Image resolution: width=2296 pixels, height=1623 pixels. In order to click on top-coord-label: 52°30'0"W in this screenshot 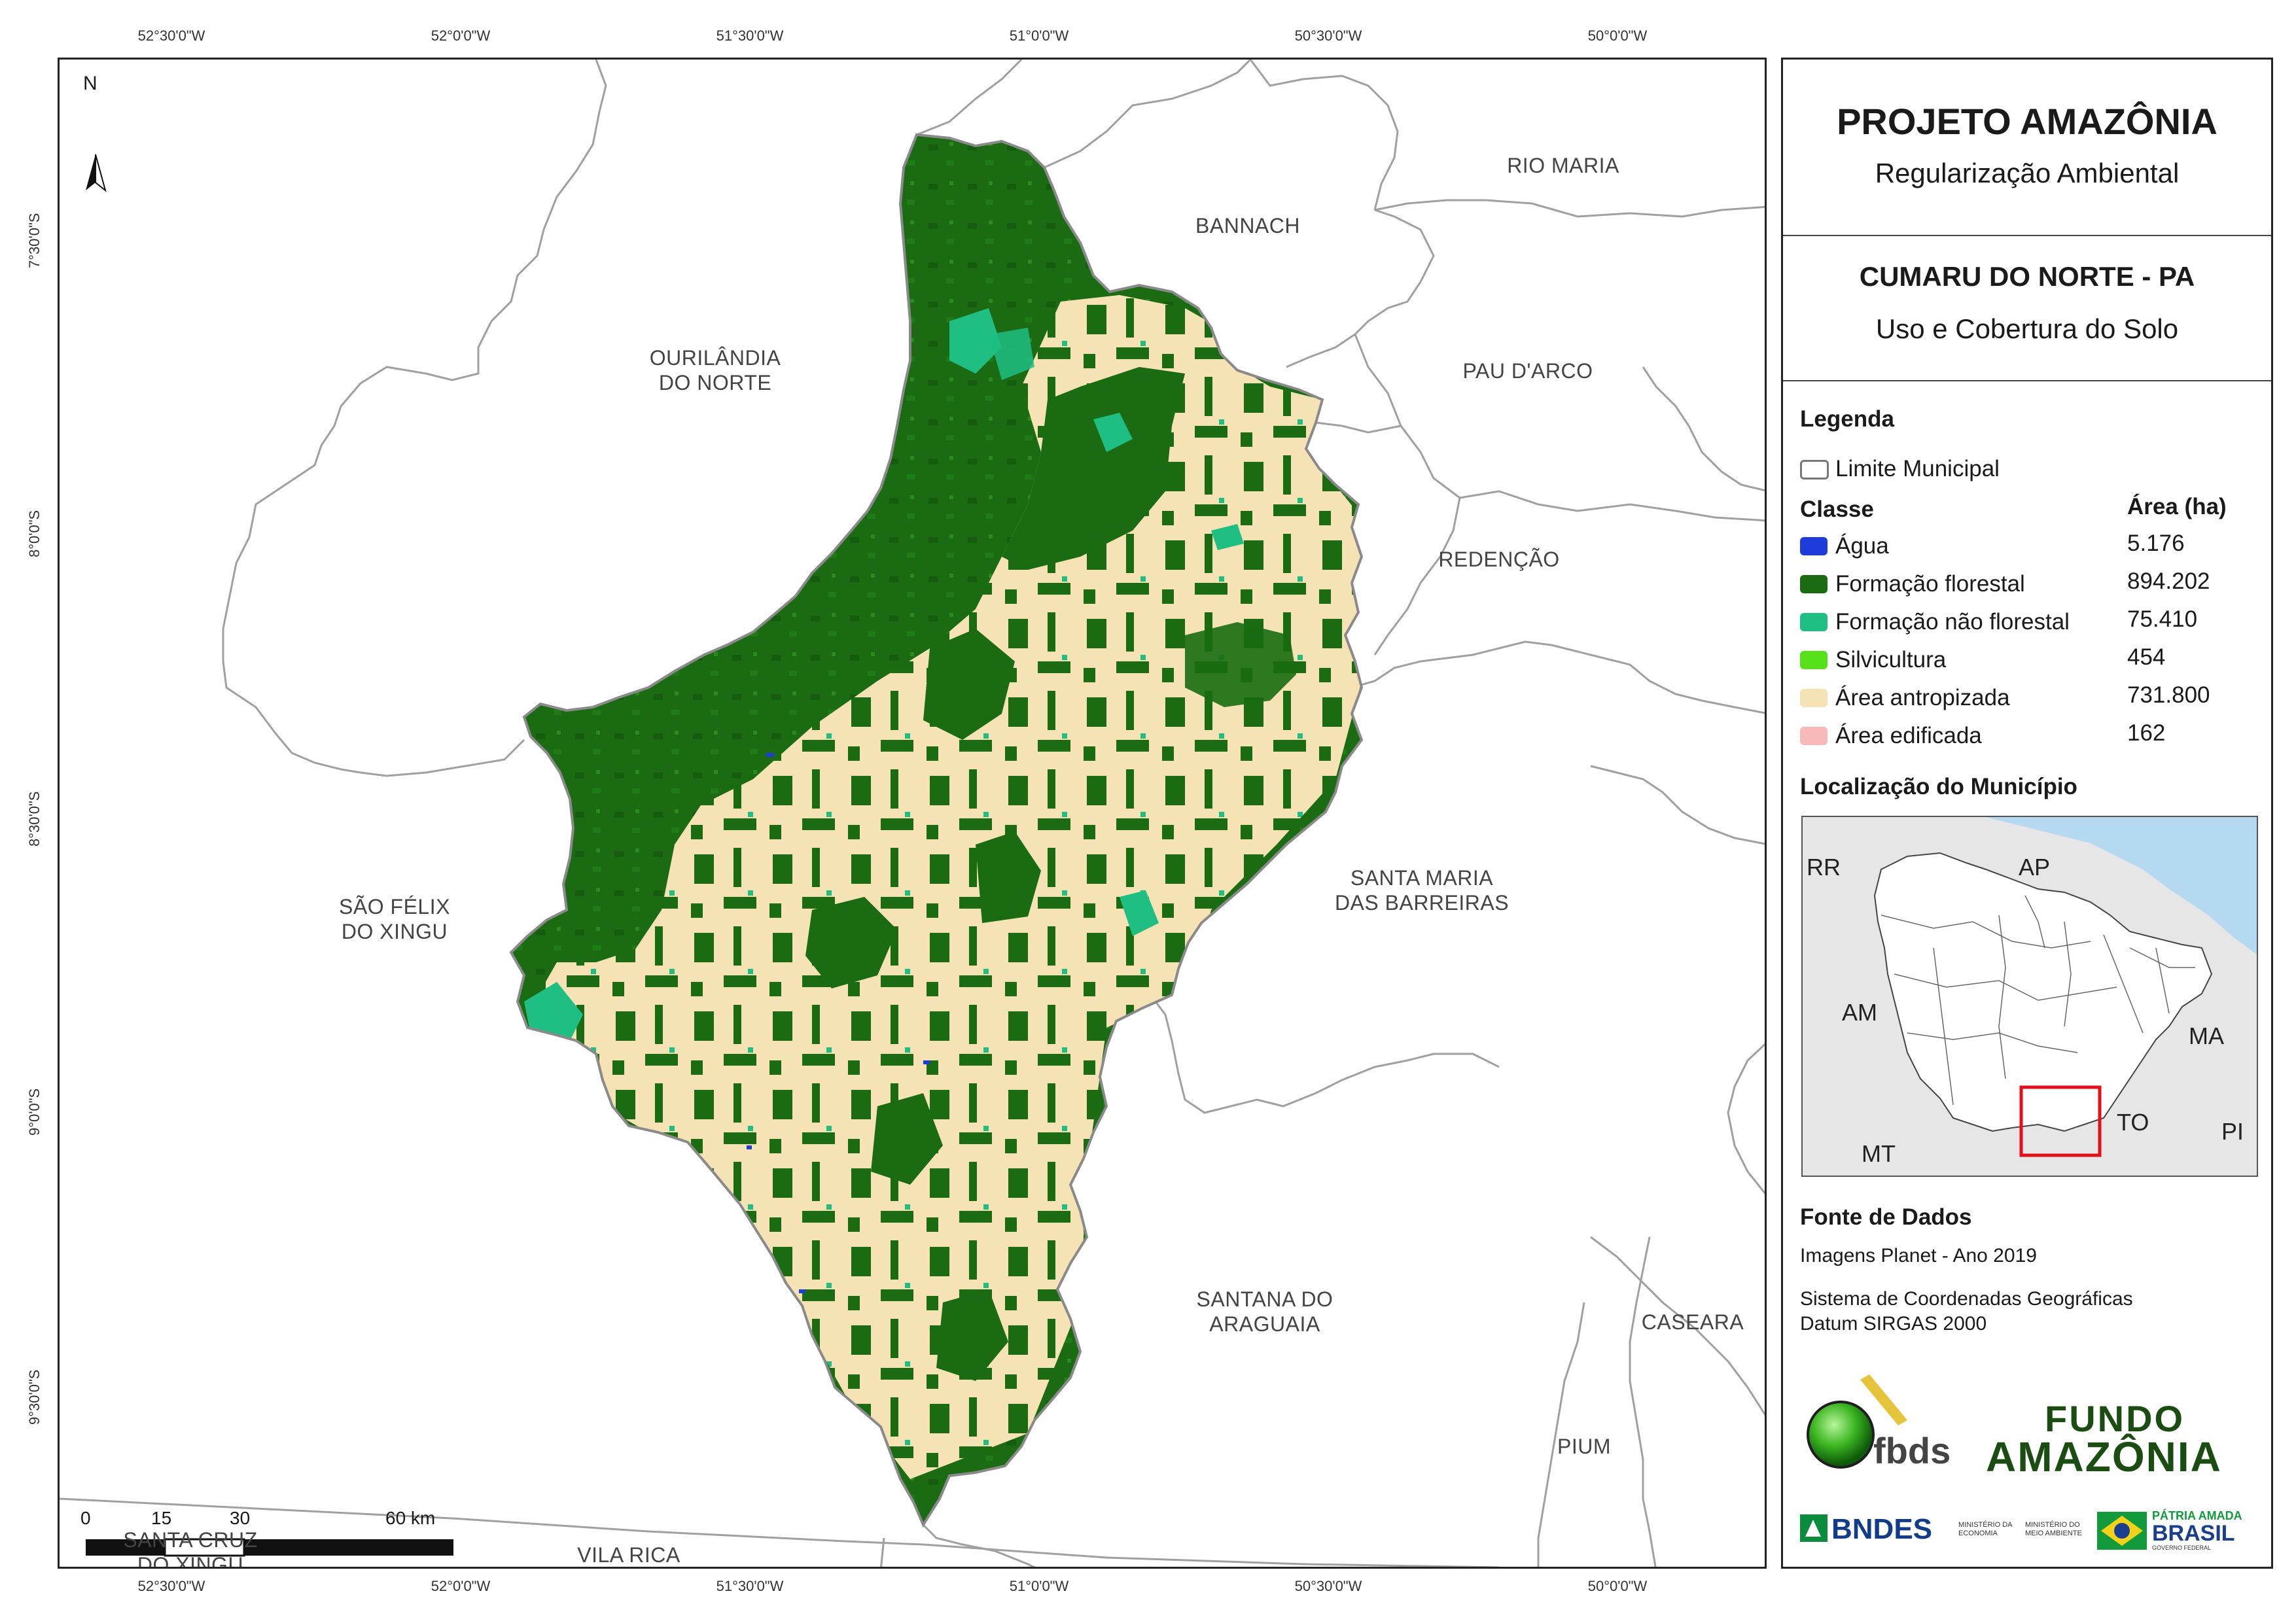, I will do `click(171, 35)`.